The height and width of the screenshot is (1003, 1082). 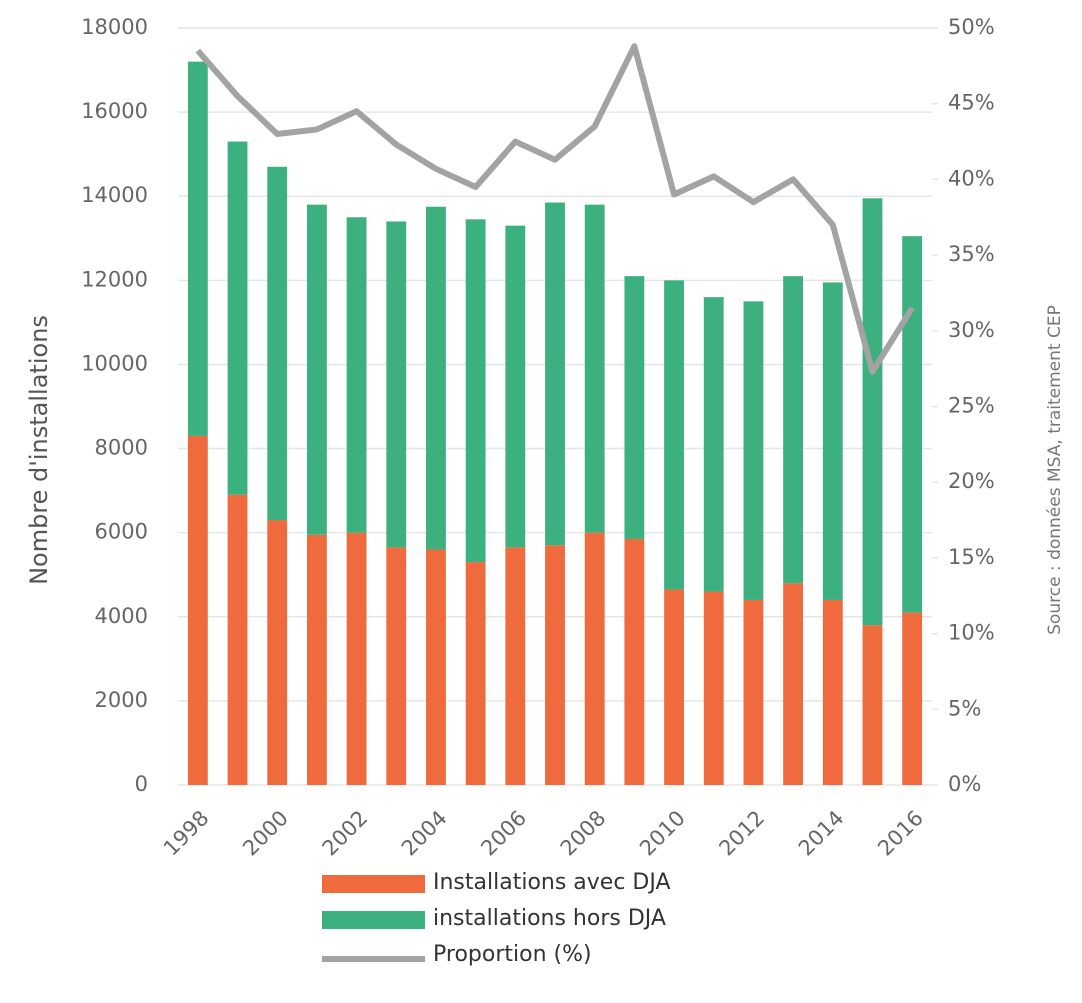 I want to click on x-tick-label: 2010, so click(x=662, y=833).